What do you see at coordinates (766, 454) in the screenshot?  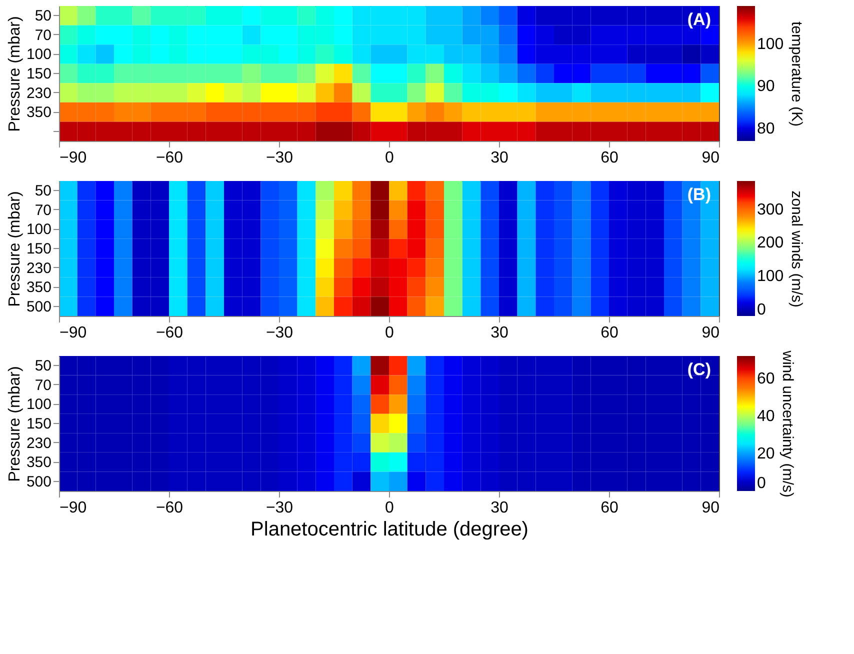 I see `color-bar-label: 20` at bounding box center [766, 454].